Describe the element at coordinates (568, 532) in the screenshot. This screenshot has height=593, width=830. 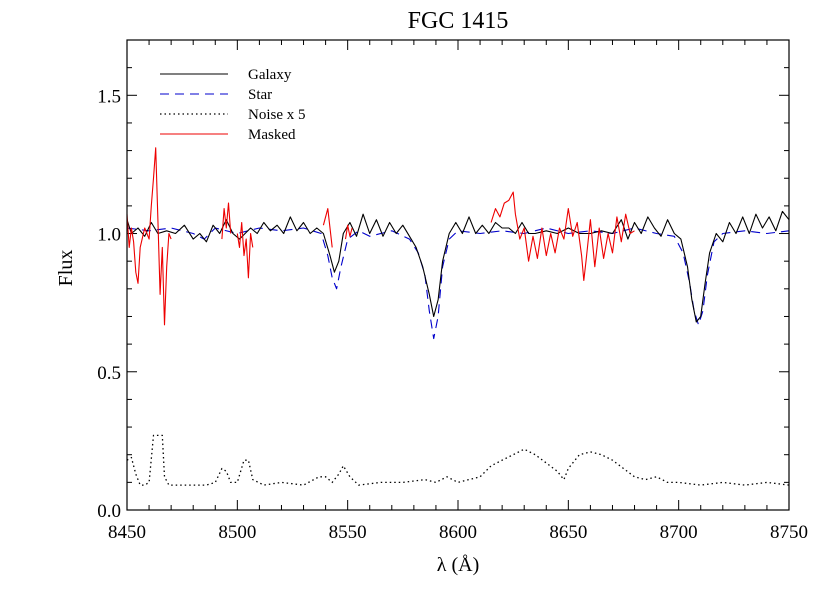
I see `x-tick-label: 8650` at that location.